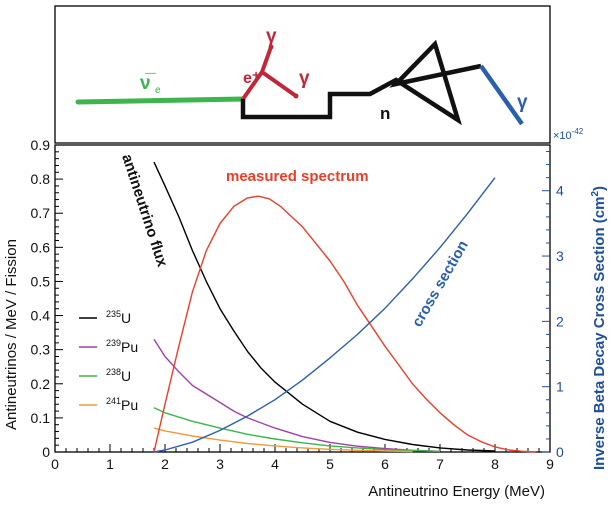  I want to click on capture-gamma-track, so click(501, 95).